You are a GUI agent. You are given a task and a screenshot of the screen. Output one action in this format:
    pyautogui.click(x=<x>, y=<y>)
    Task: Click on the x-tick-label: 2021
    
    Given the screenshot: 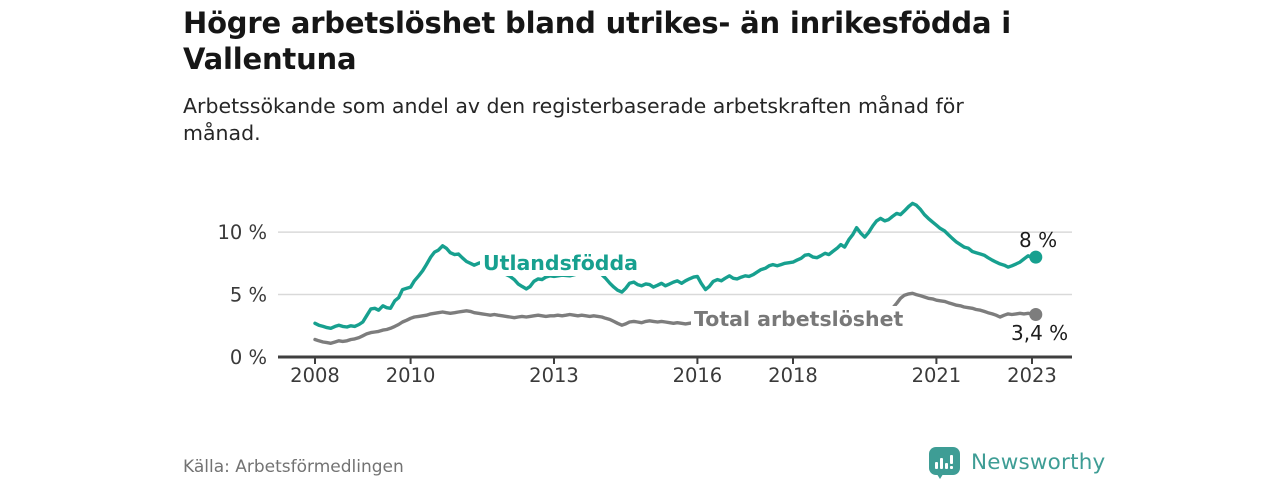 What is the action you would take?
    pyautogui.click(x=937, y=375)
    